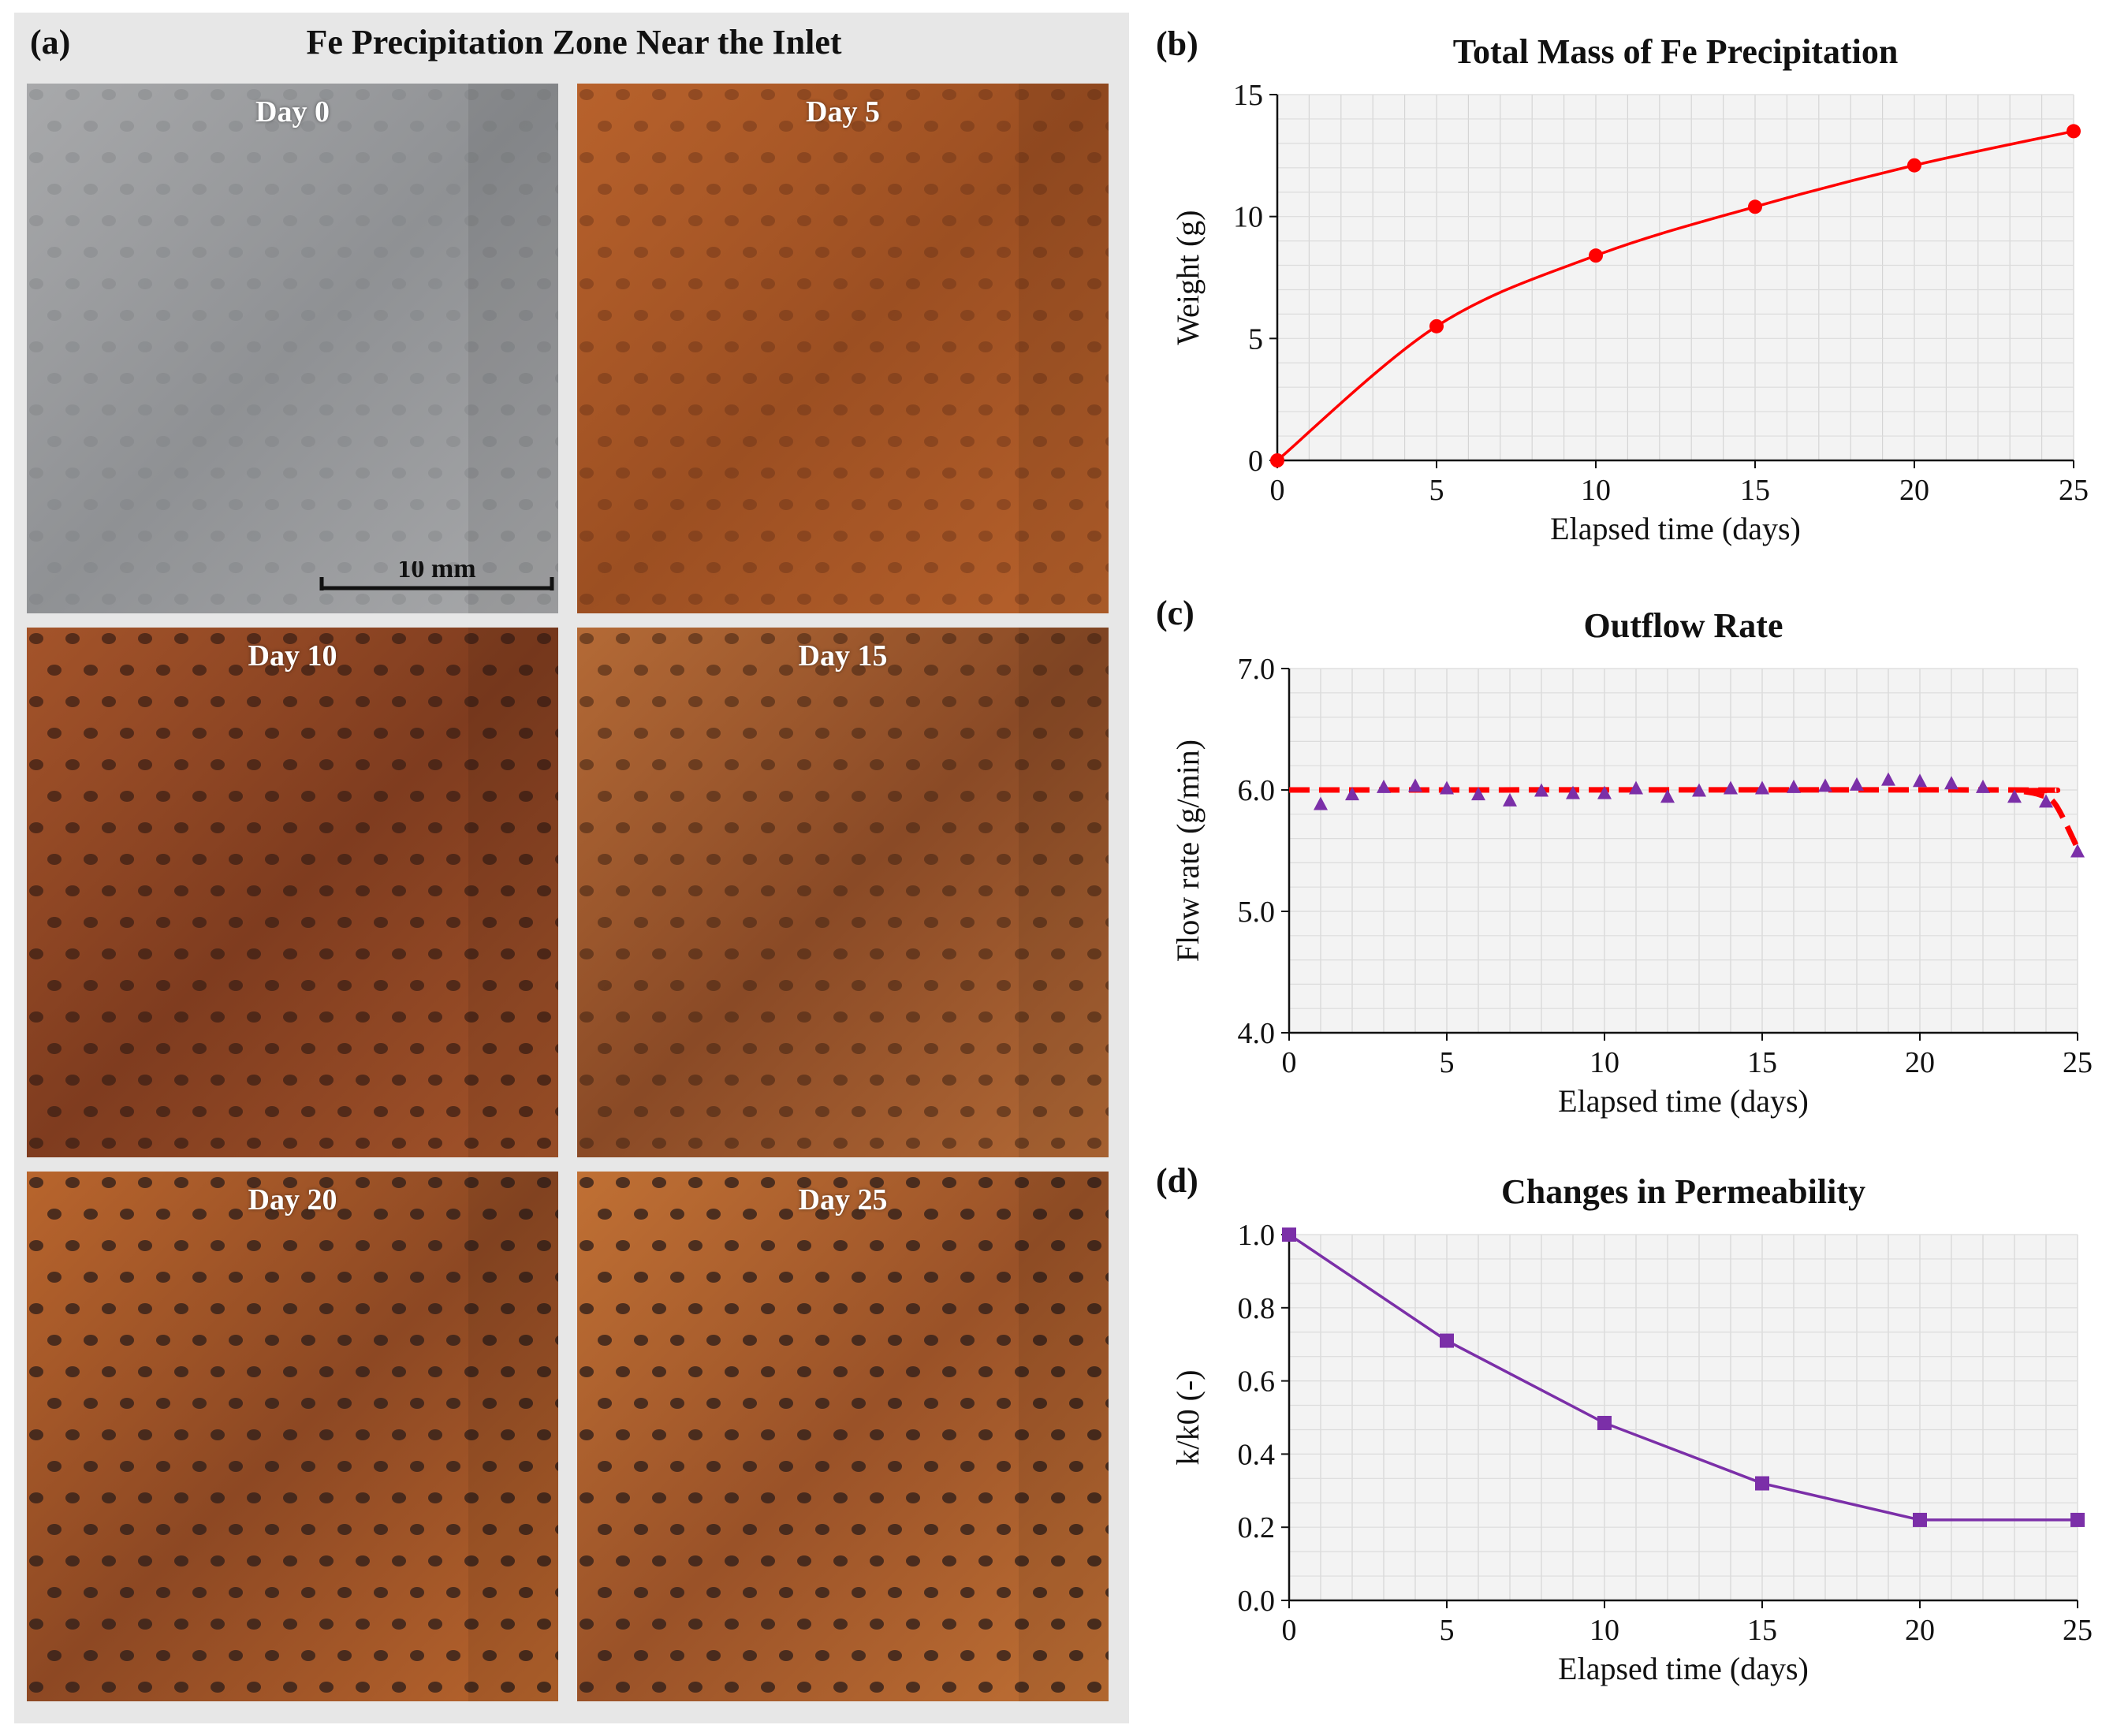  What do you see at coordinates (1188, 1417) in the screenshot?
I see `y-axis-label: k/k0 (-)` at bounding box center [1188, 1417].